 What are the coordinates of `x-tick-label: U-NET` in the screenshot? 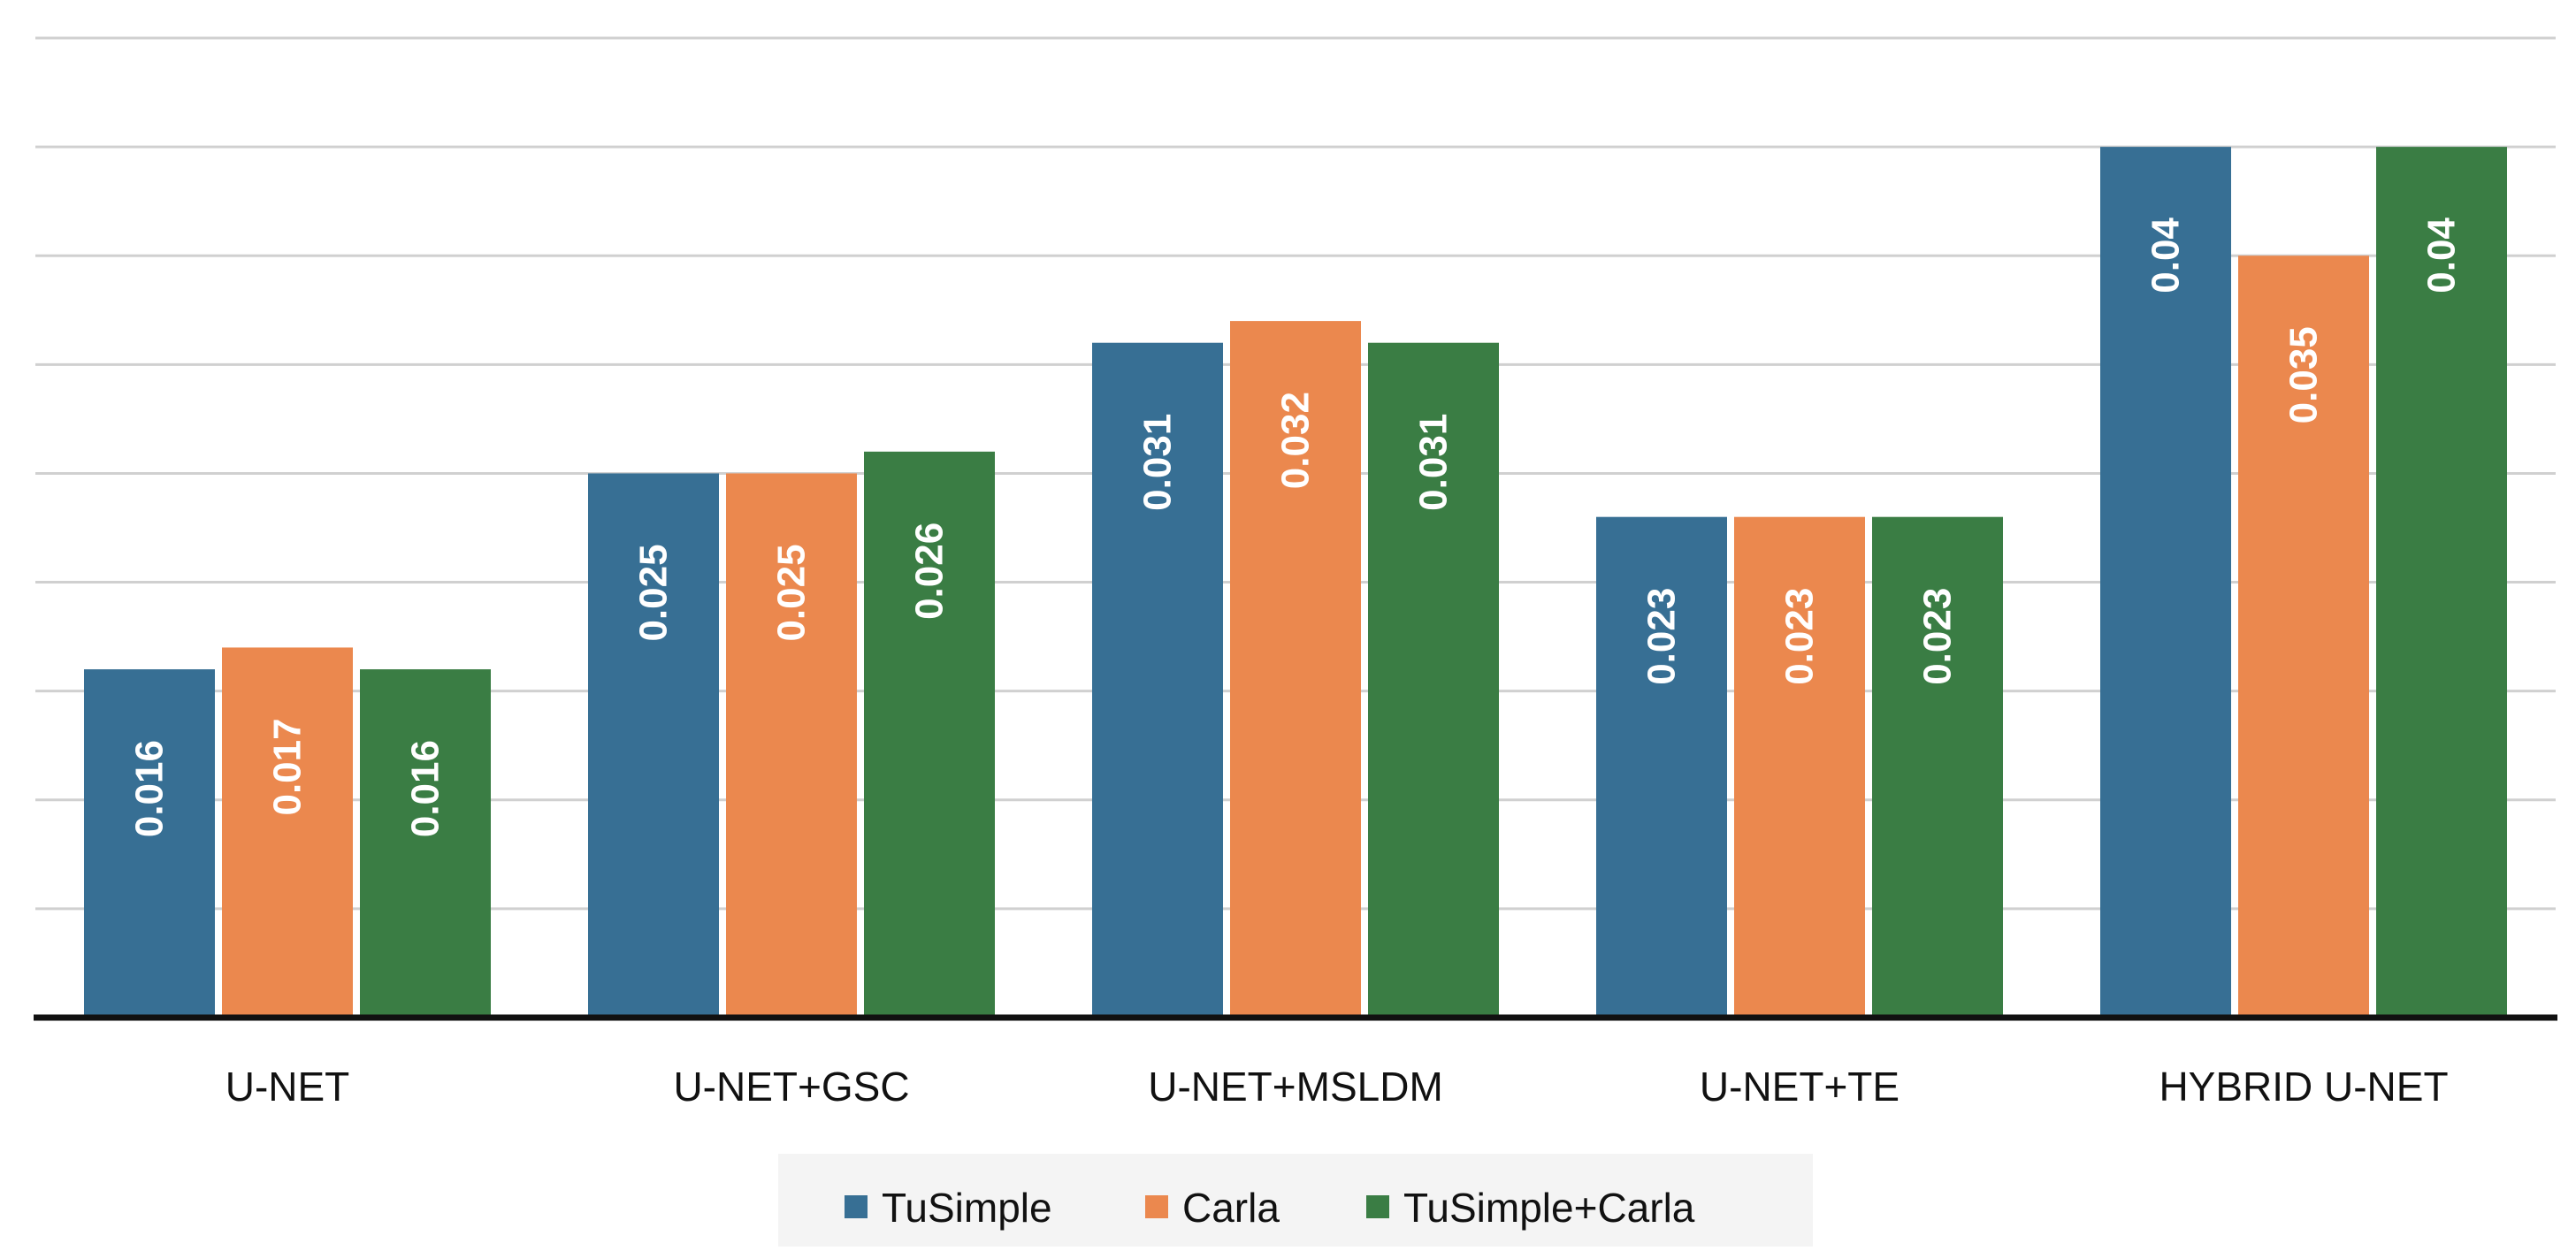 It's located at (288, 1087).